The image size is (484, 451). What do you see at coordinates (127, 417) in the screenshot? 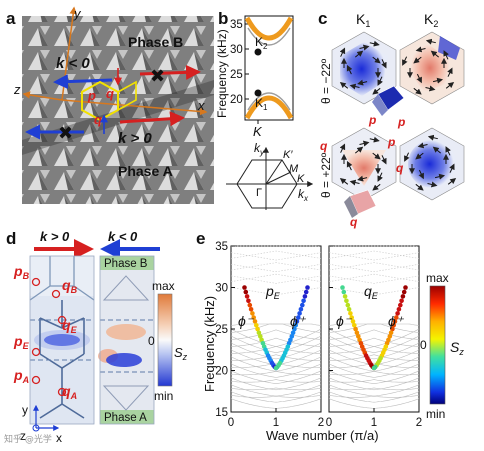
I see `d-phase-a-band` at bounding box center [127, 417].